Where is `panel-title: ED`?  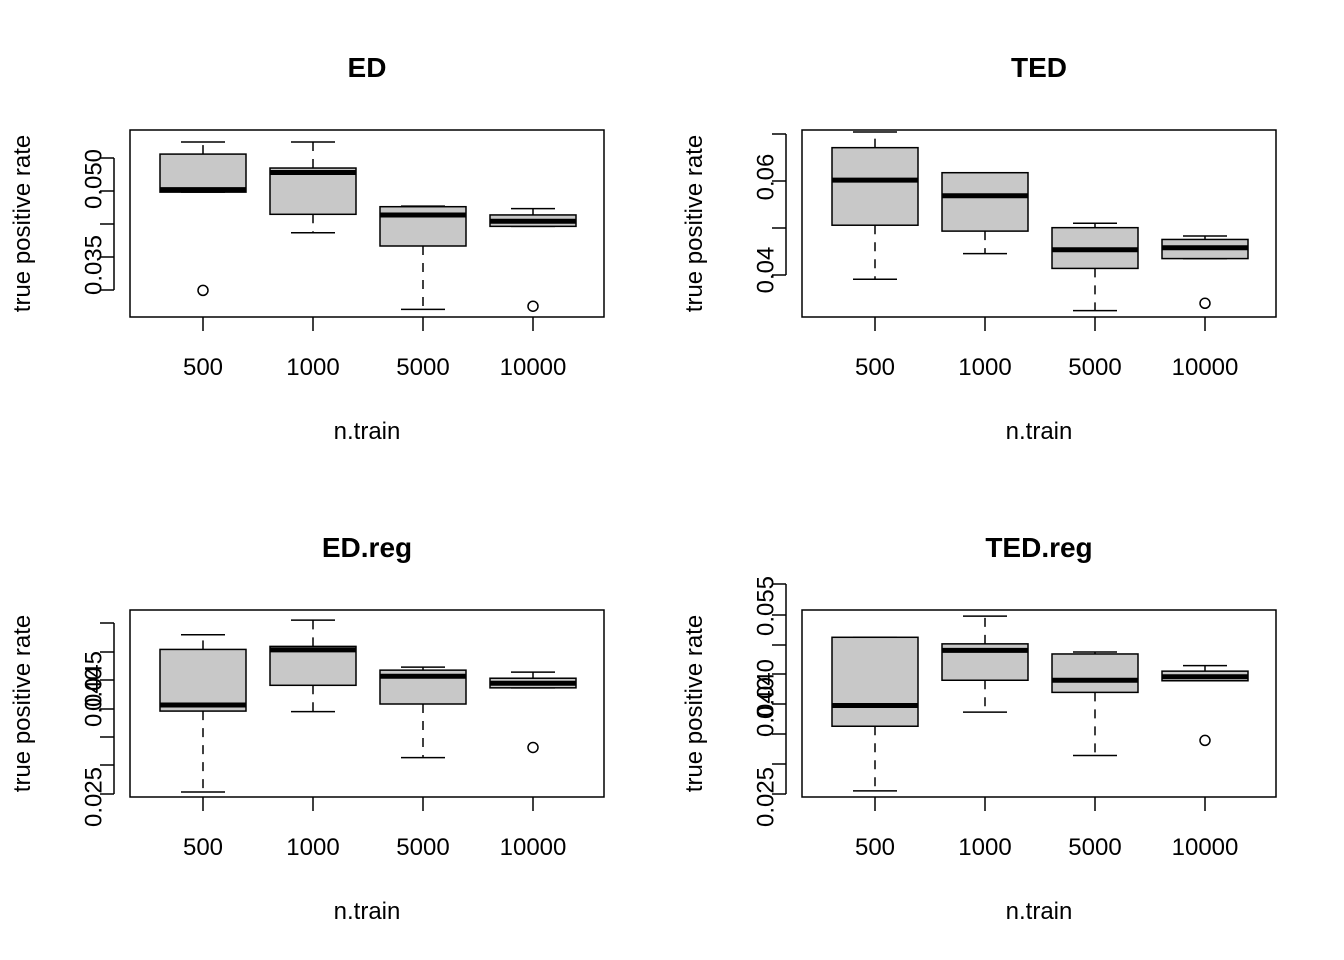
panel-title: ED is located at coordinates (367, 67).